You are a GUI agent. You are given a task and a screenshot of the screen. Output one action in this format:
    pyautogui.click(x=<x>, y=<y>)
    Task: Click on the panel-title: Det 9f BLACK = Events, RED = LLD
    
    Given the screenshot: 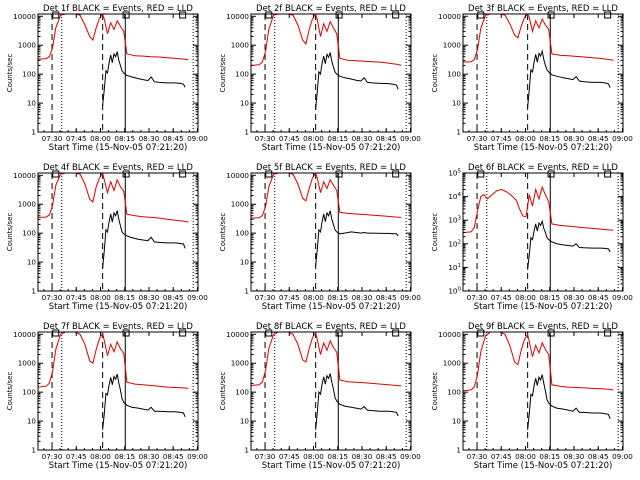 What is the action you would take?
    pyautogui.click(x=543, y=327)
    